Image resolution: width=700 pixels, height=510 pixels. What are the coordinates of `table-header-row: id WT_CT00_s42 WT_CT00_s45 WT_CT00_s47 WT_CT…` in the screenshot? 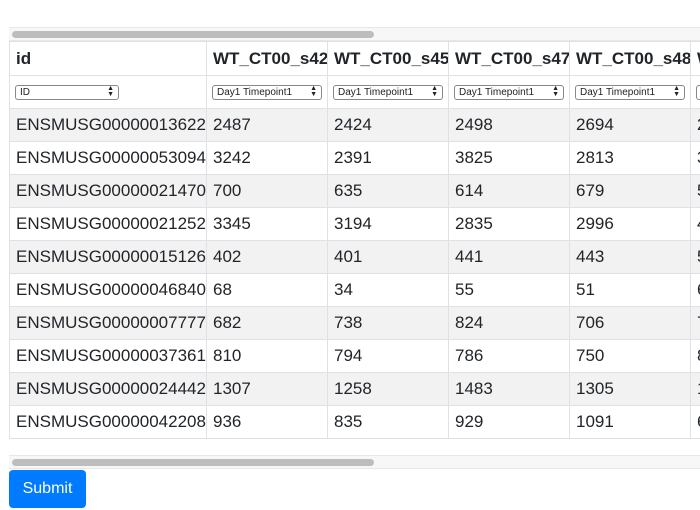 It's located at (354, 58).